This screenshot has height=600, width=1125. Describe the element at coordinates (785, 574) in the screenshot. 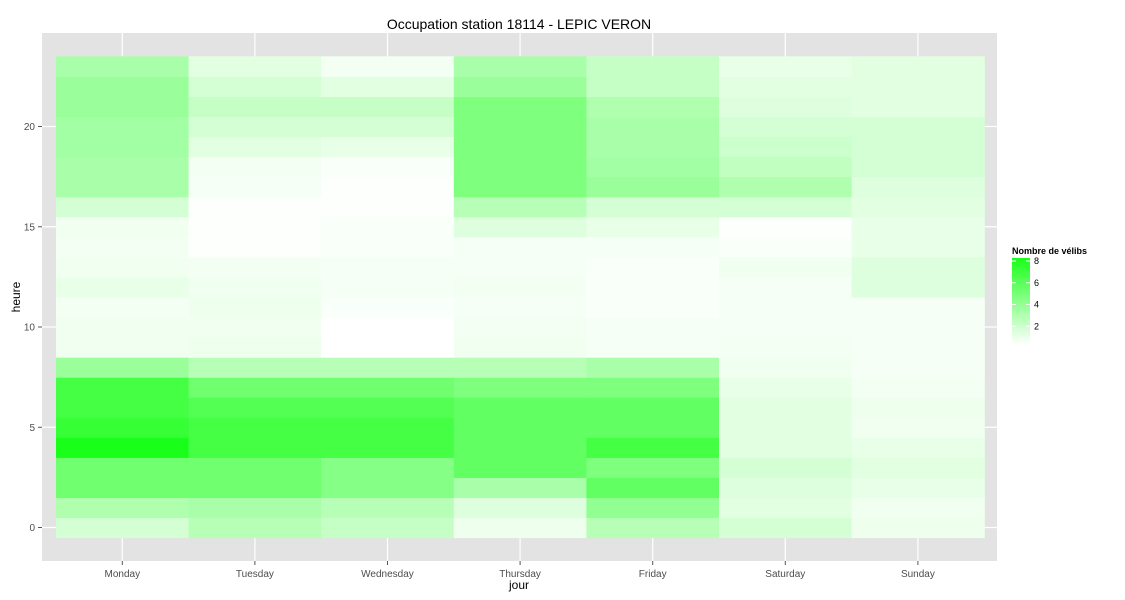

I see `x-tick-label: Saturday` at that location.